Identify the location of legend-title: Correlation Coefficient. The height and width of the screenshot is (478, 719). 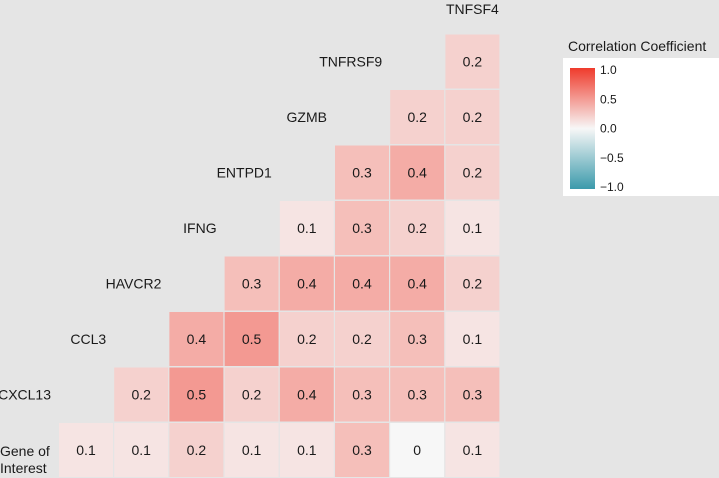
(637, 46).